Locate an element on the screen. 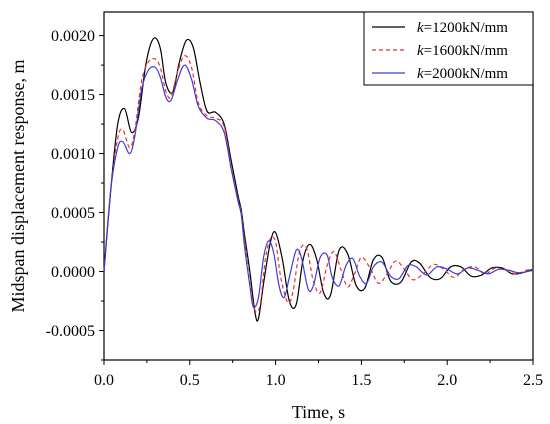 Image resolution: width=550 pixels, height=424 pixels. legend-box is located at coordinates (448, 48).